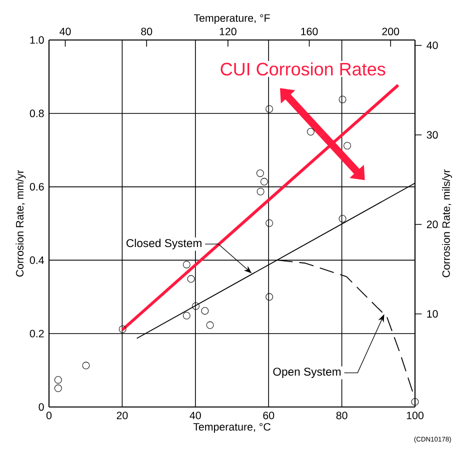 Image resolution: width=456 pixels, height=454 pixels. Describe the element at coordinates (164, 244) in the screenshot. I see `annotation: Closed System` at that location.